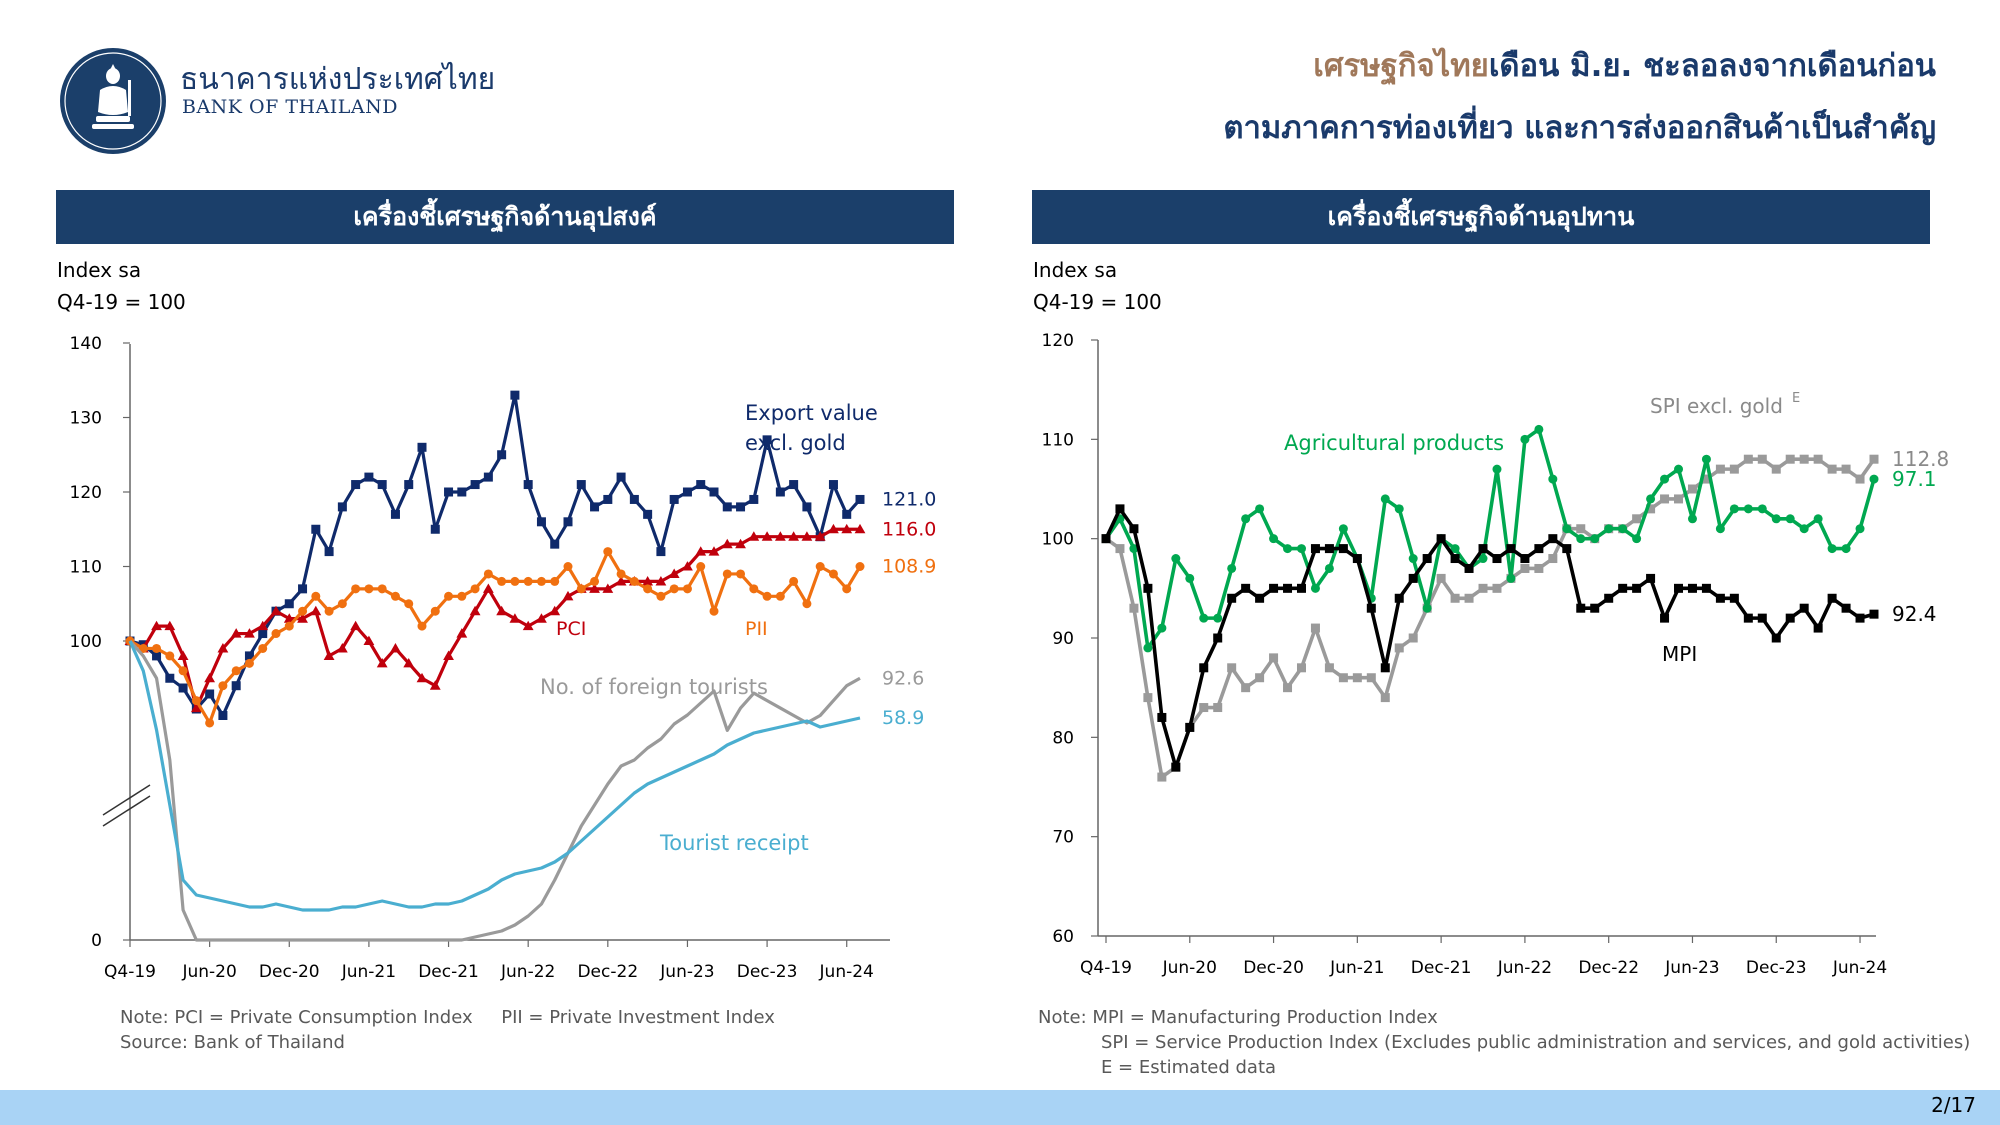 This screenshot has width=2000, height=1125. I want to click on left-x-tick-label: Dec-23, so click(767, 972).